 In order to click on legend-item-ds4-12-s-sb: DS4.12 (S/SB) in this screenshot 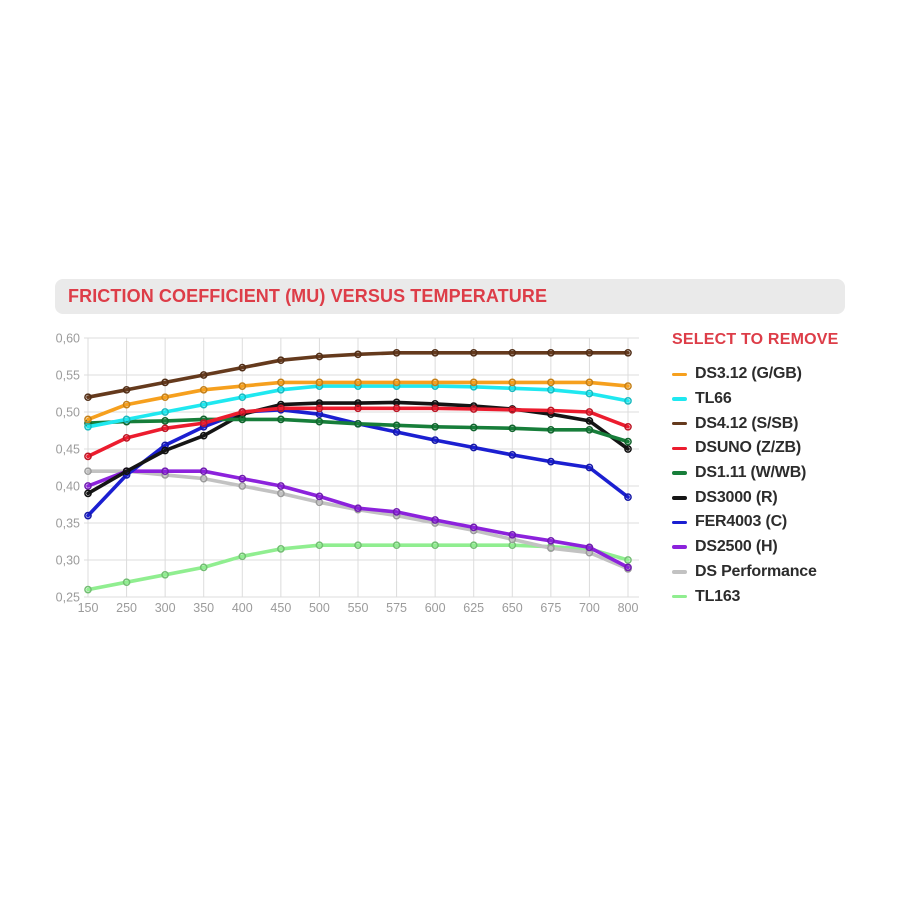, I will do `click(777, 423)`.